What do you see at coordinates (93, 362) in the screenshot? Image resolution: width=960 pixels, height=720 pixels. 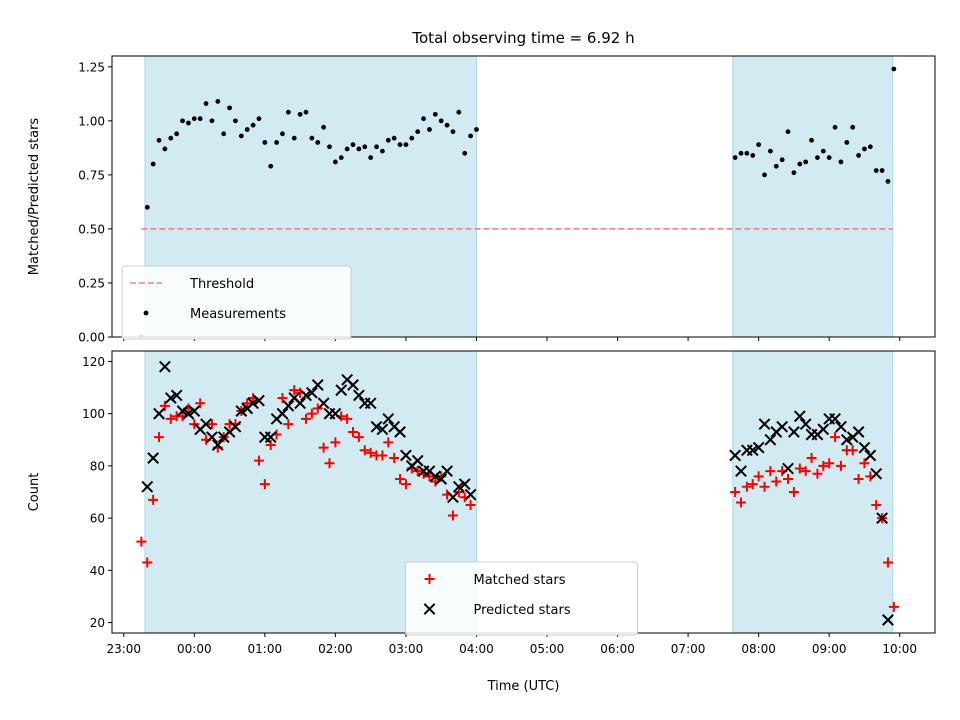 I see `y-tick-label: 120` at bounding box center [93, 362].